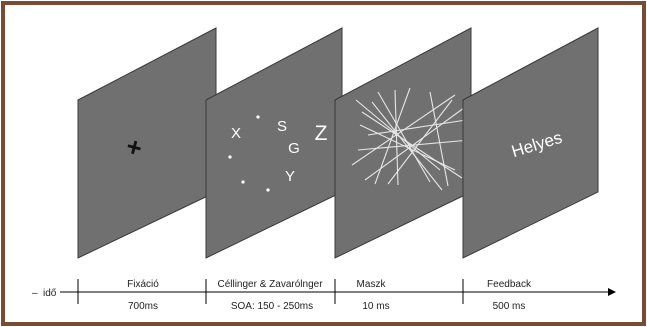 The height and width of the screenshot is (327, 647). What do you see at coordinates (321, 133) in the screenshot?
I see `letter-z: Z` at bounding box center [321, 133].